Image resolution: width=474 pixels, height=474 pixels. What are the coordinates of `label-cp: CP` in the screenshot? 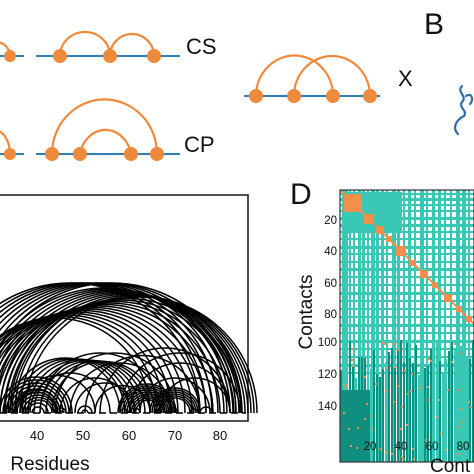 It's located at (199, 144).